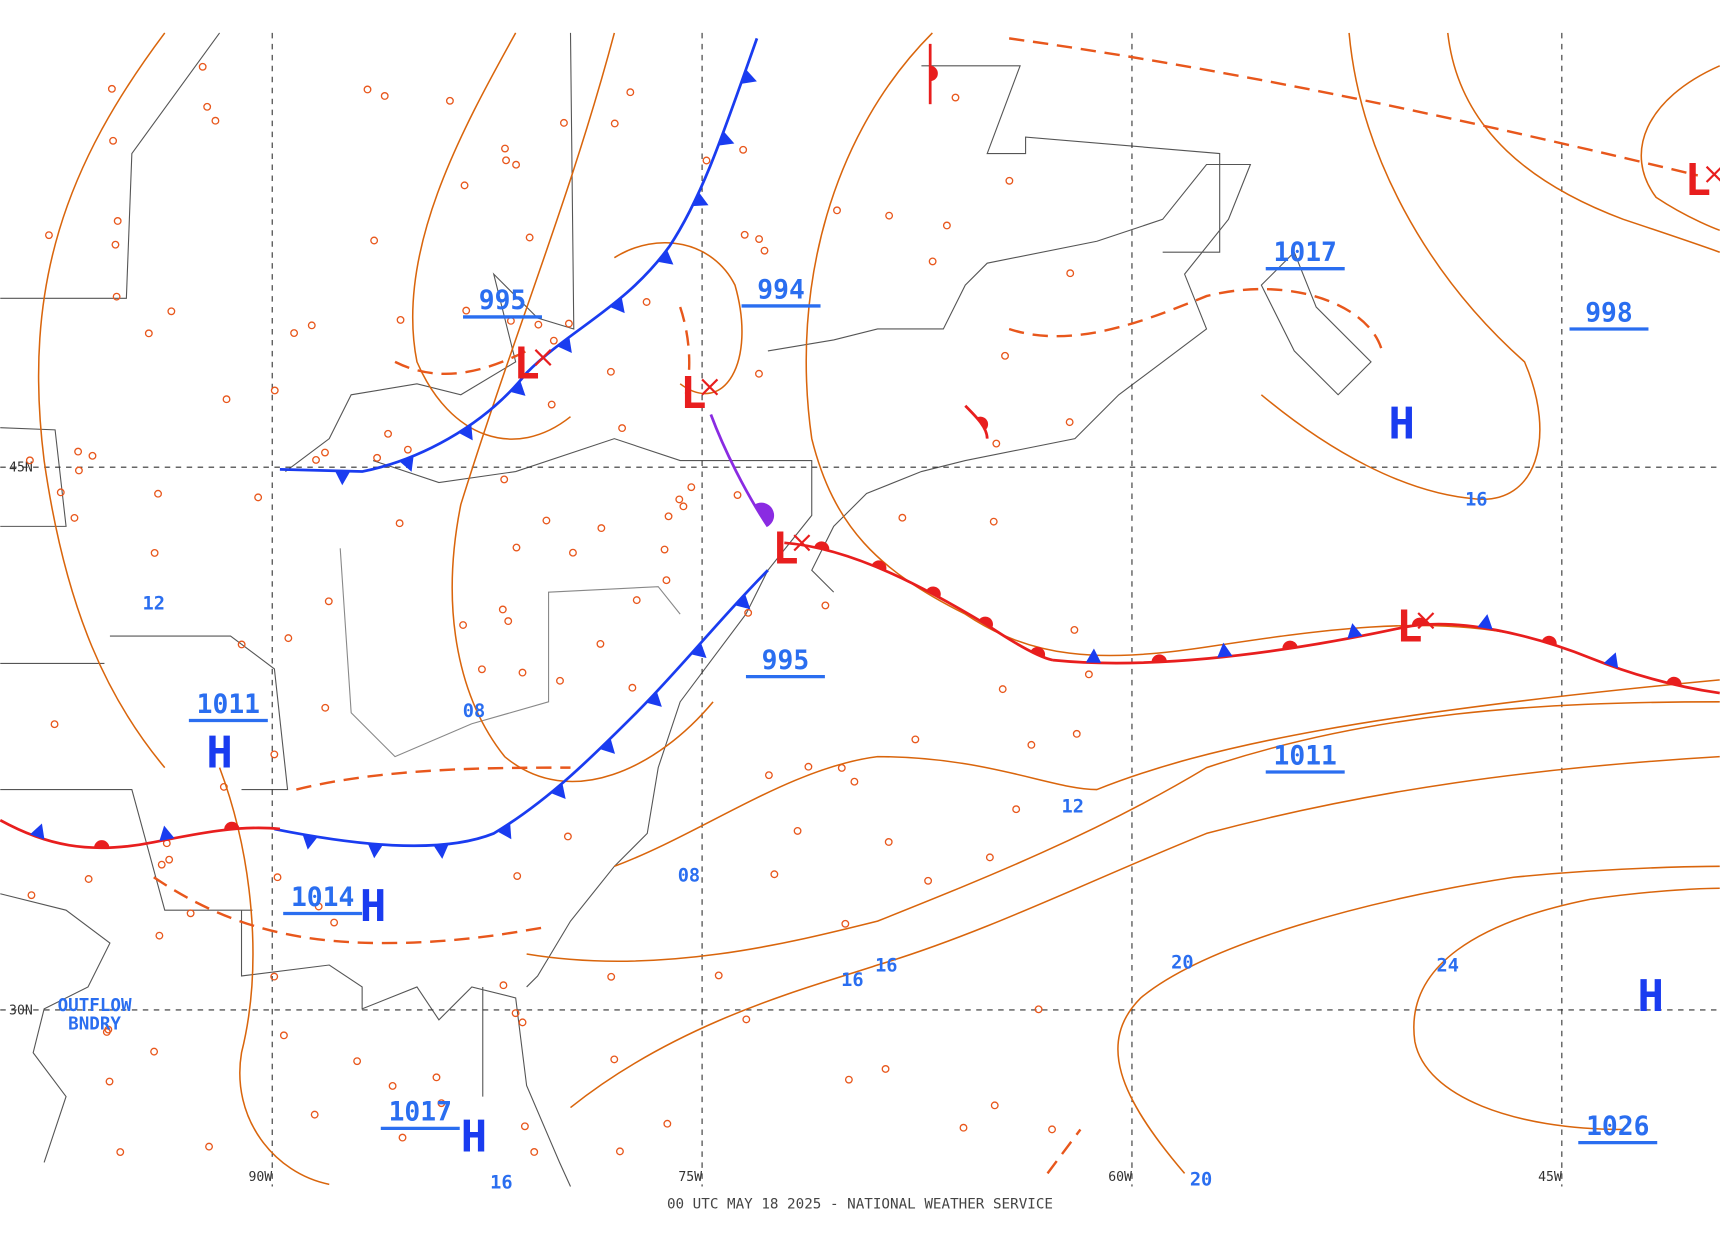 This screenshot has width=1720, height=1260. What do you see at coordinates (1120, 1177) in the screenshot?
I see `lon-label: 60W` at bounding box center [1120, 1177].